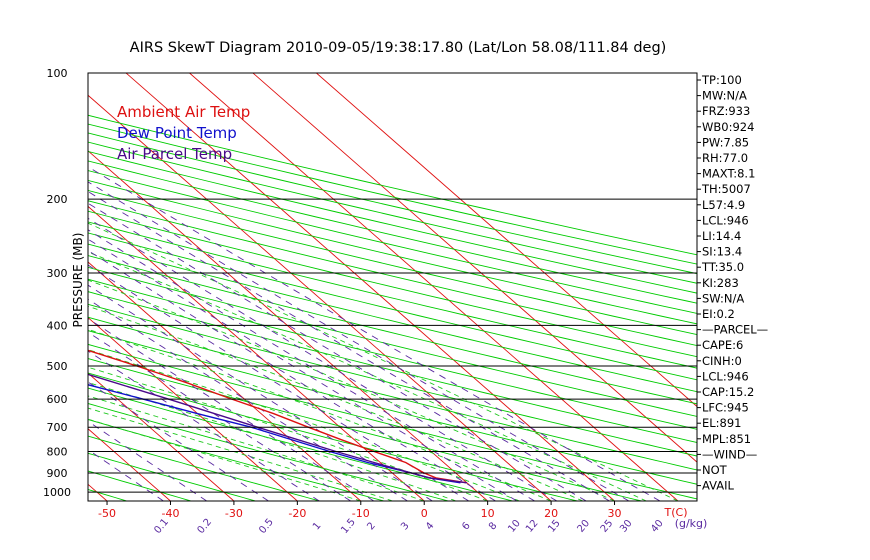 Image resolution: width=870 pixels, height=560 pixels. What do you see at coordinates (724, 96) in the screenshot?
I see `side-panel-item: MW:N/A` at bounding box center [724, 96].